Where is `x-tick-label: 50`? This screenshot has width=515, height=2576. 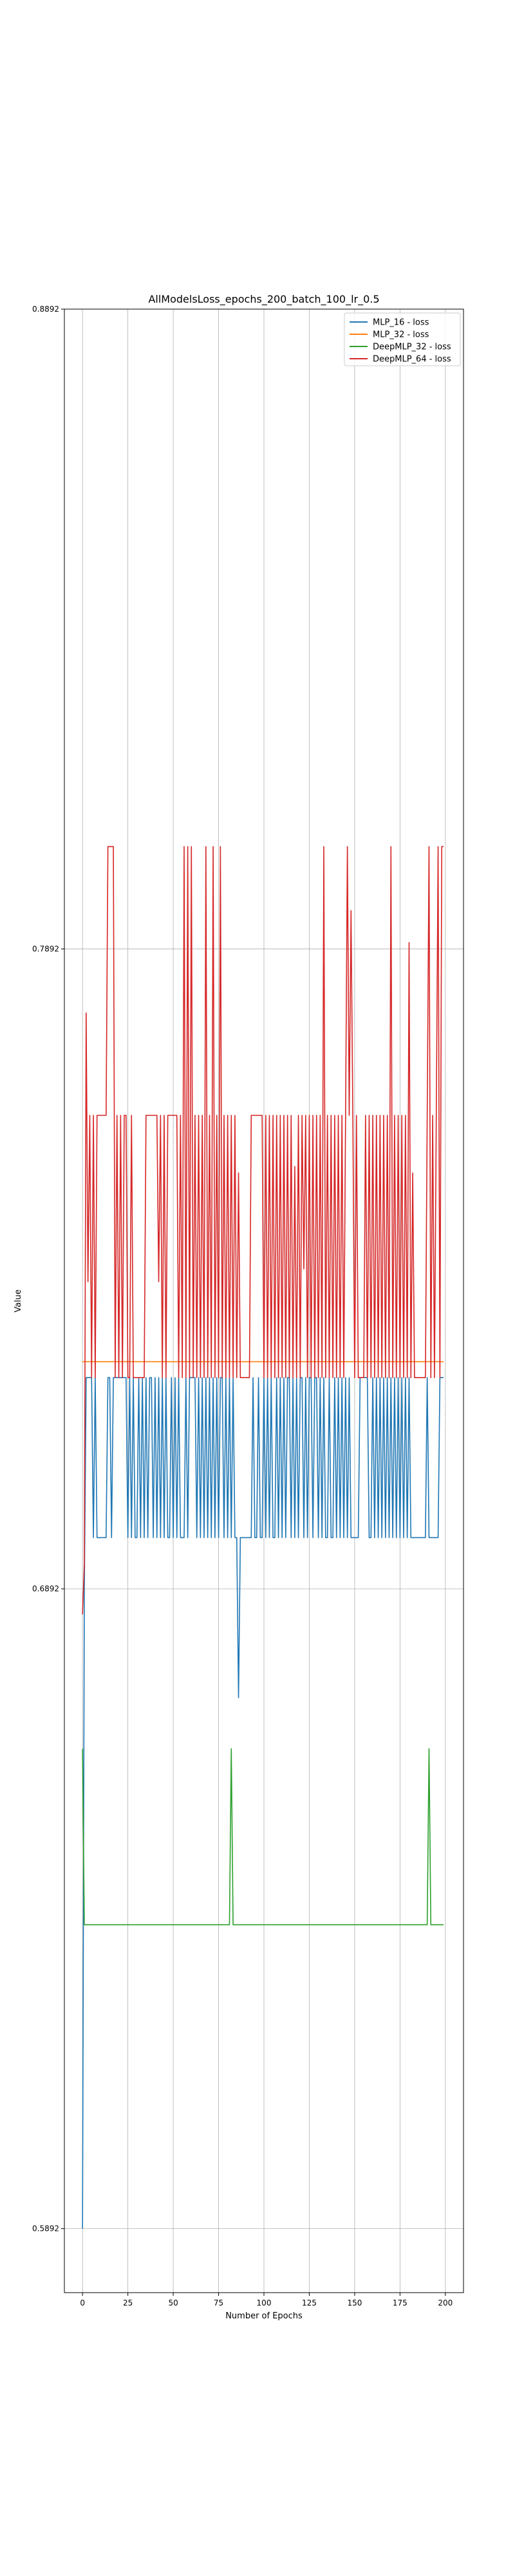 x-tick-label: 50 is located at coordinates (173, 2302).